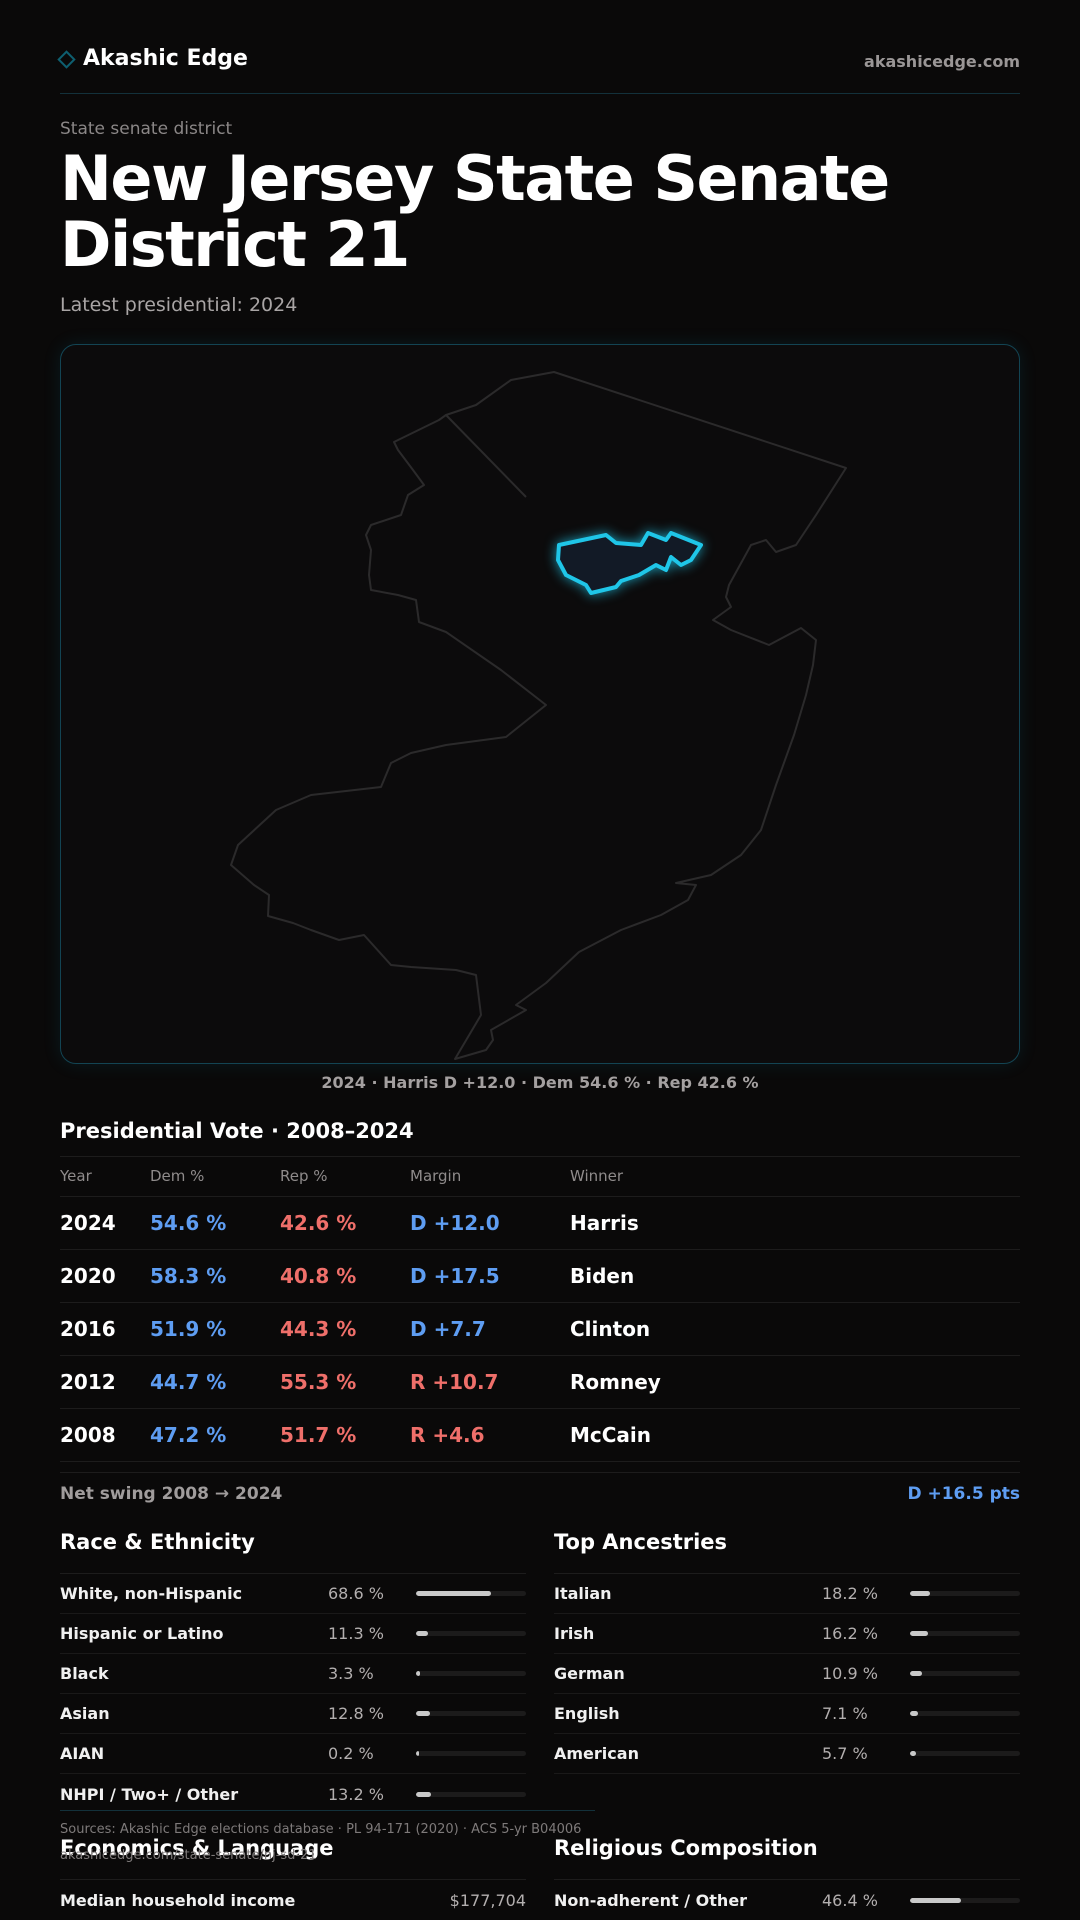 Image resolution: width=1080 pixels, height=1920 pixels. Describe the element at coordinates (787, 1754) in the screenshot. I see `list-item: American 5.7 %` at that location.